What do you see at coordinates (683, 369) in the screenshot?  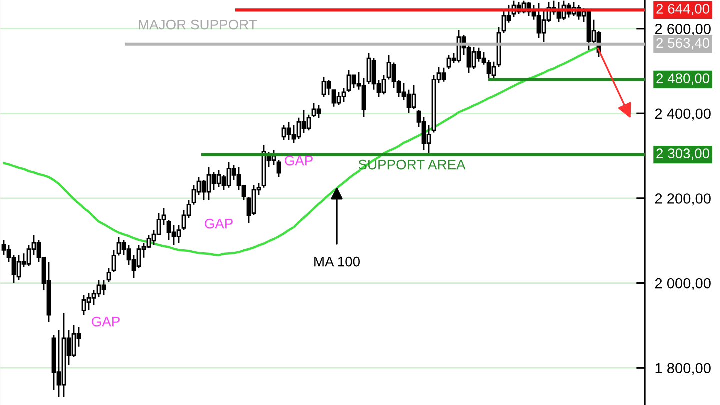 I see `y-tick-label: 1 800,00` at bounding box center [683, 369].